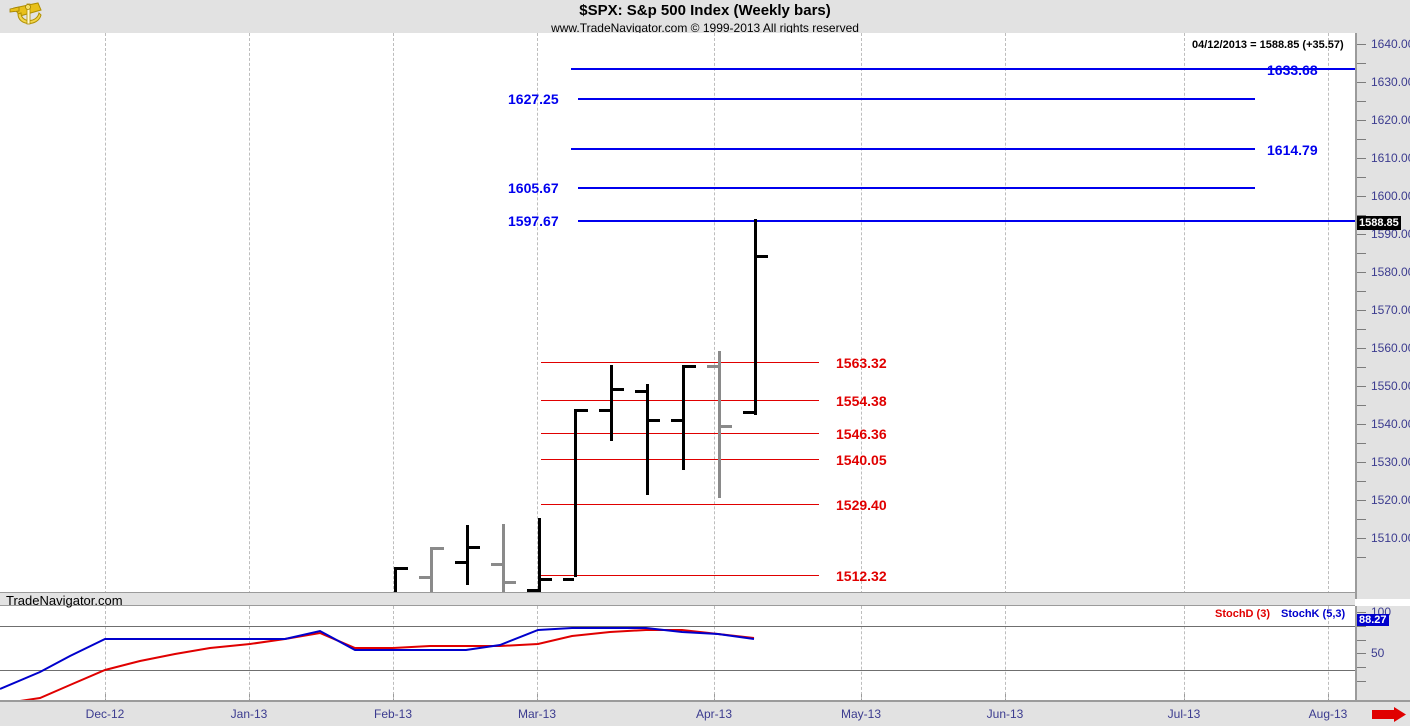 Image resolution: width=1410 pixels, height=727 pixels. What do you see at coordinates (1328, 714) in the screenshot?
I see `time-label-aug-13: Aug-13` at bounding box center [1328, 714].